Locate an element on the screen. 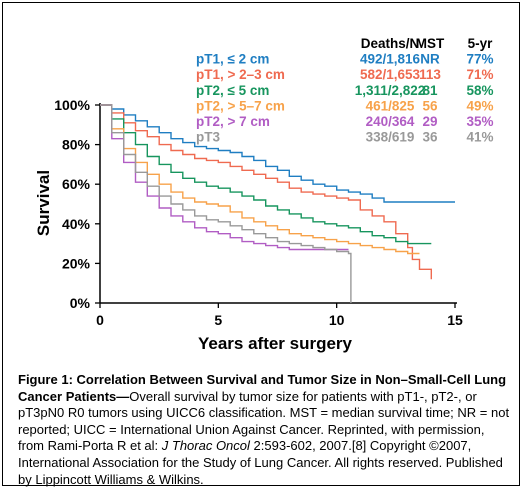  x-tick-label: 0 is located at coordinates (100, 320).